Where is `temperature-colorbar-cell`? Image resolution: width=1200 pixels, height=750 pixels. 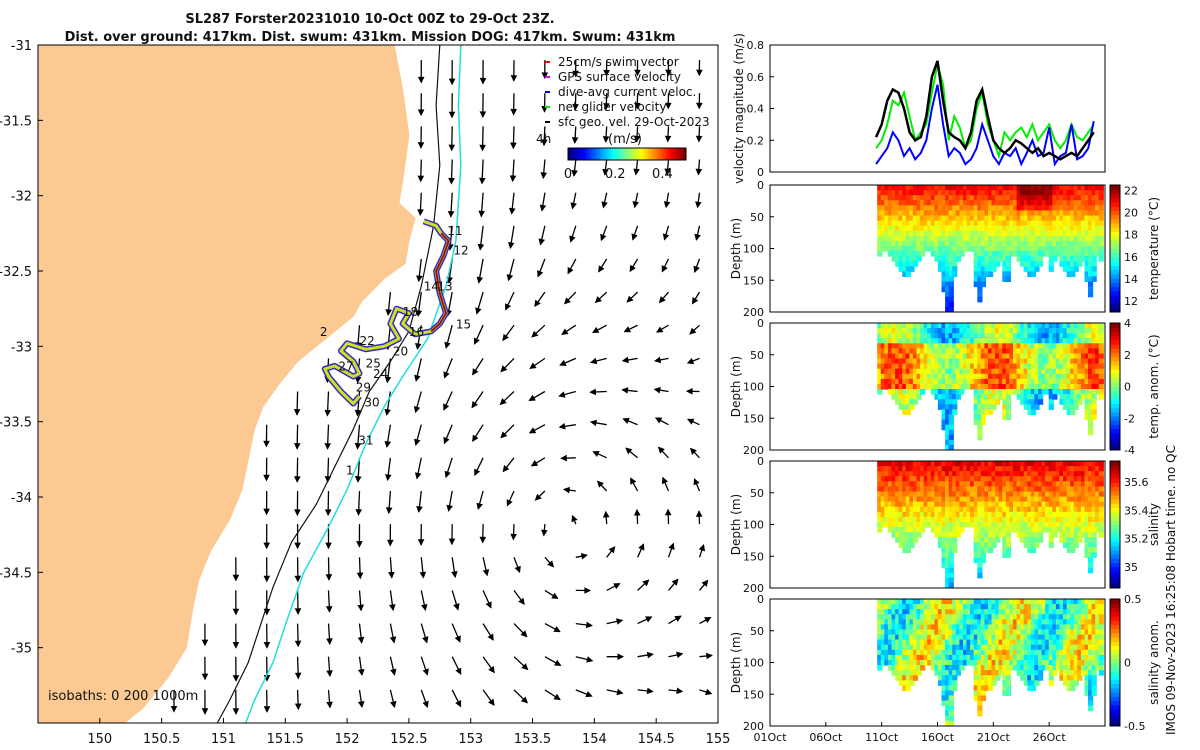
temperature-colorbar-cell is located at coordinates (1115, 306).